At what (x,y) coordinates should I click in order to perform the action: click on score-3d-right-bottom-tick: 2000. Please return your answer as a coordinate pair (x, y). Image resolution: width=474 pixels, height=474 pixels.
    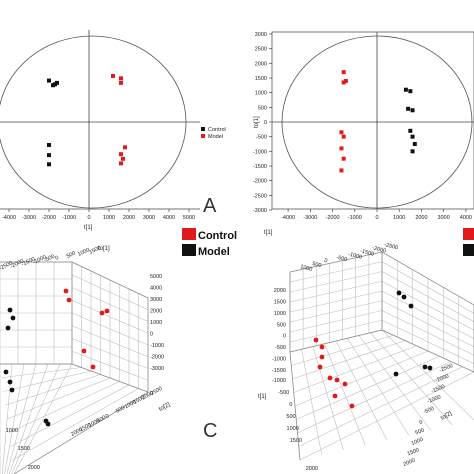
    Looking at the image, I should click on (312, 469).